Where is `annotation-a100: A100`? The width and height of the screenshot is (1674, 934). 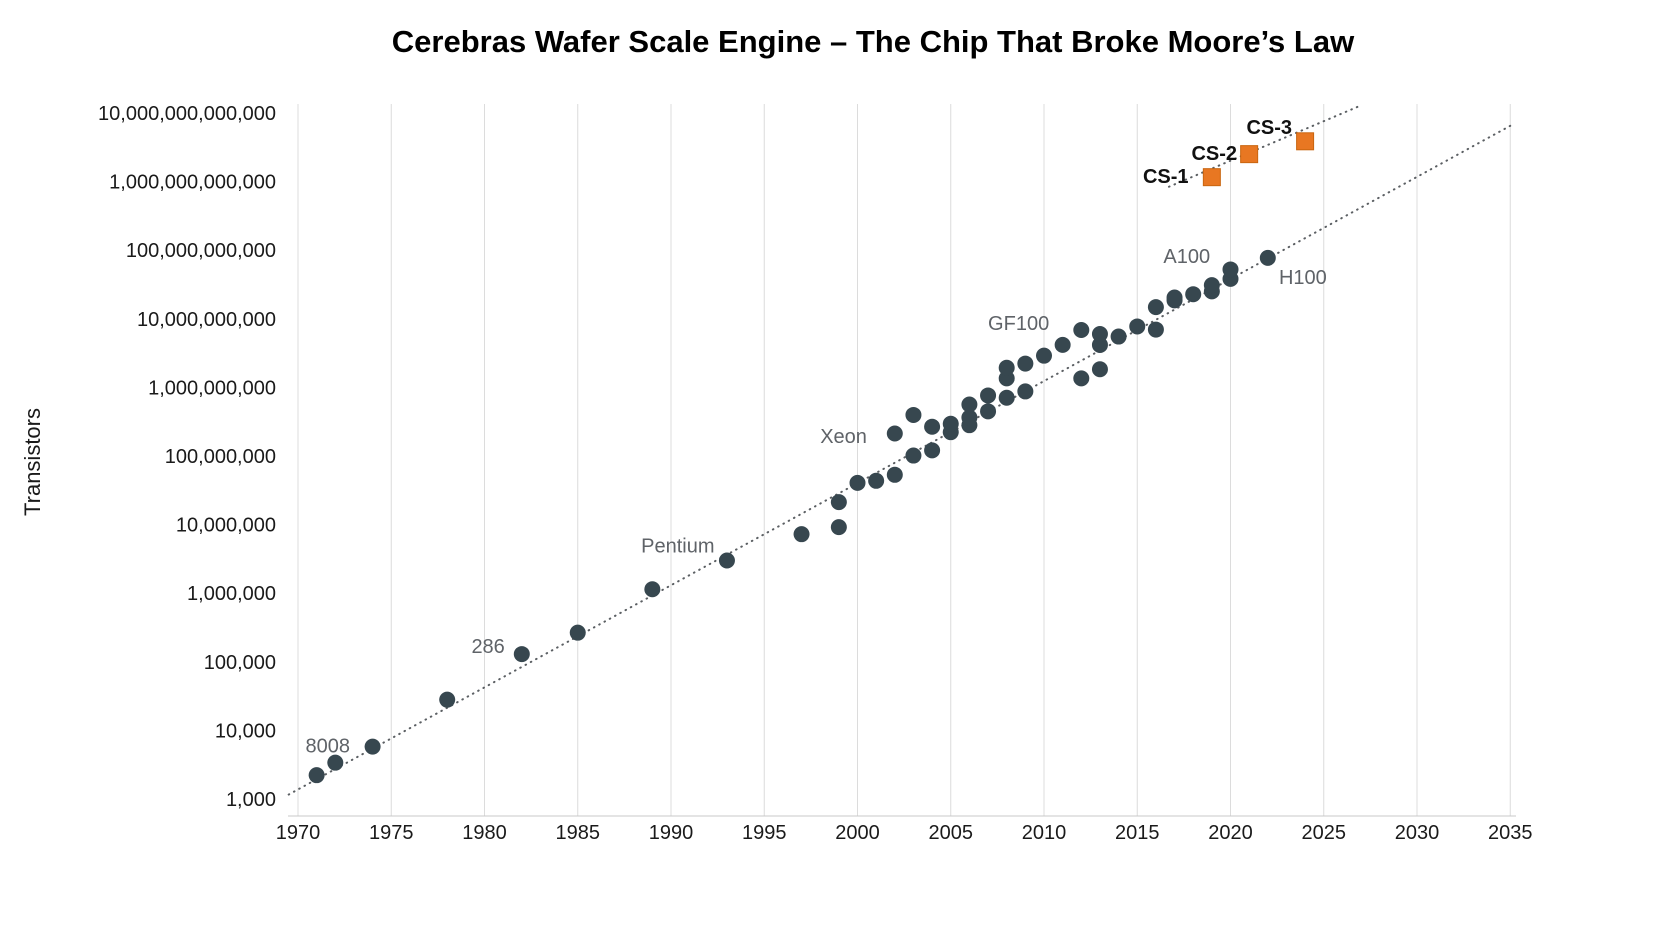 annotation-a100: A100 is located at coordinates (1186, 257).